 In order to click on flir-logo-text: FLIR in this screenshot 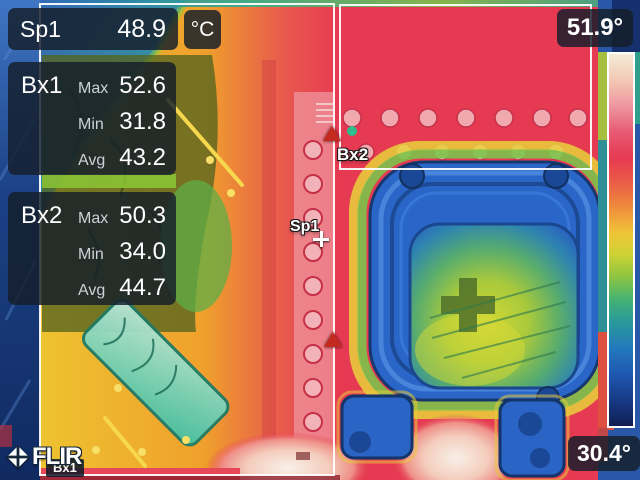, I will do `click(57, 456)`.